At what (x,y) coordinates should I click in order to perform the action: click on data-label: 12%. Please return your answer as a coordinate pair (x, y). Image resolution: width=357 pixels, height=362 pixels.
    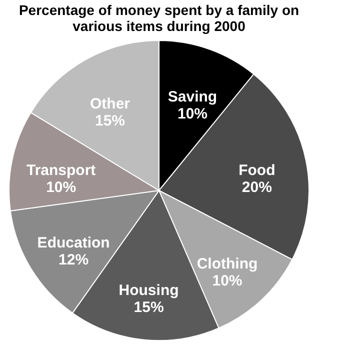
    Looking at the image, I should click on (73, 259).